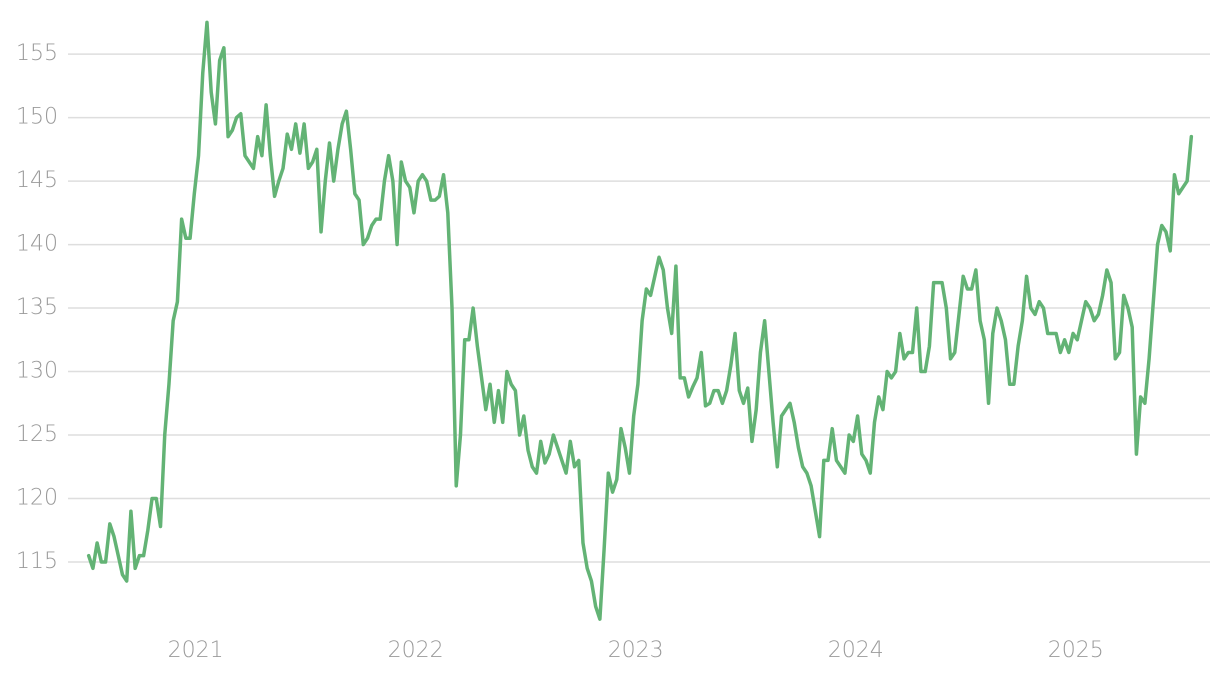 The image size is (1220, 682). What do you see at coordinates (37, 498) in the screenshot?
I see `y-tick-label: 120` at bounding box center [37, 498].